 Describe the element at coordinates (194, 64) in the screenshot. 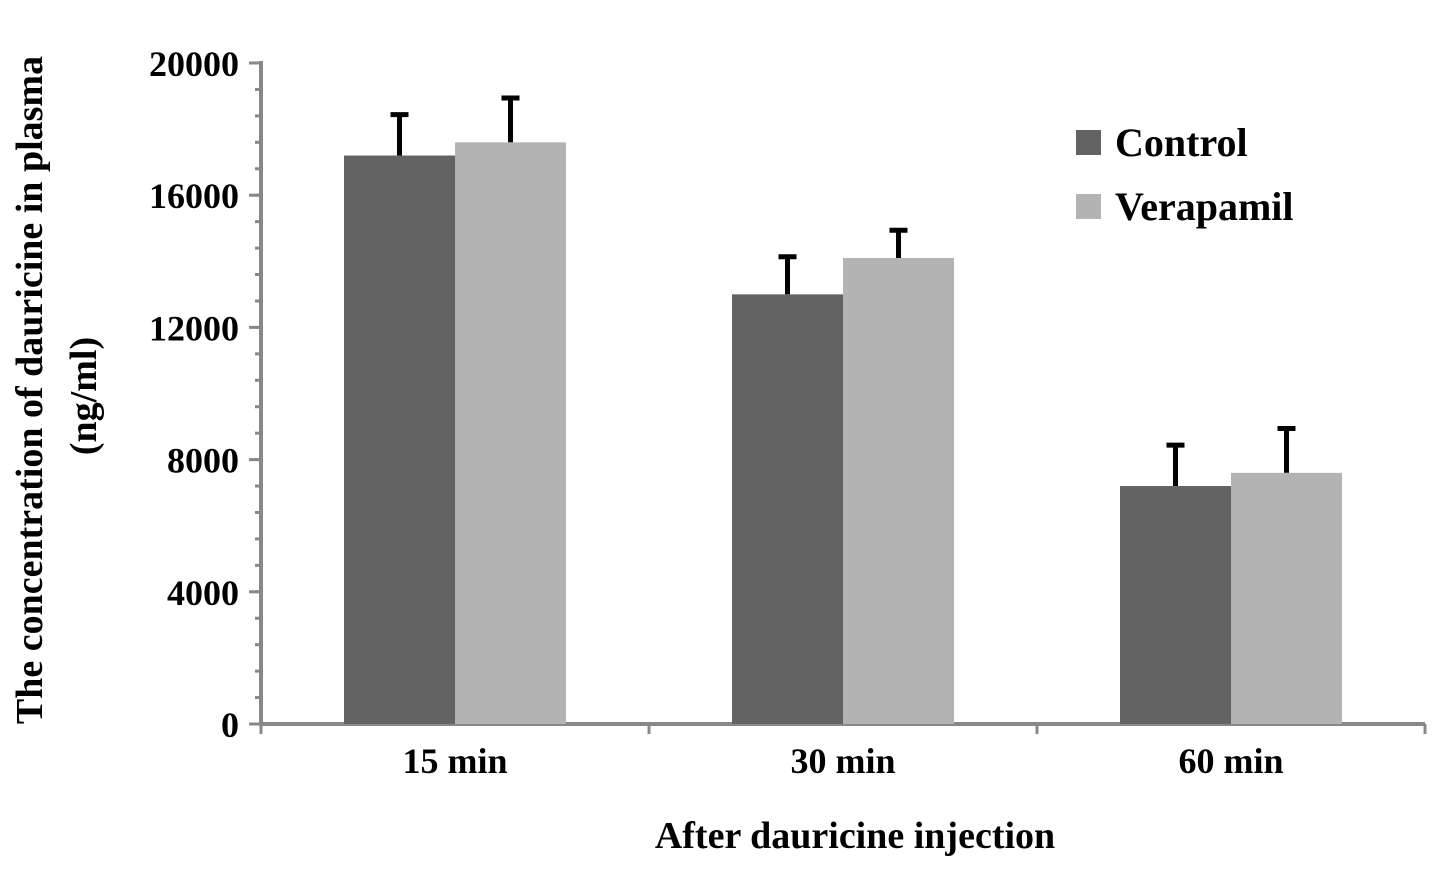

I see `y-tick-label: 20000` at that location.